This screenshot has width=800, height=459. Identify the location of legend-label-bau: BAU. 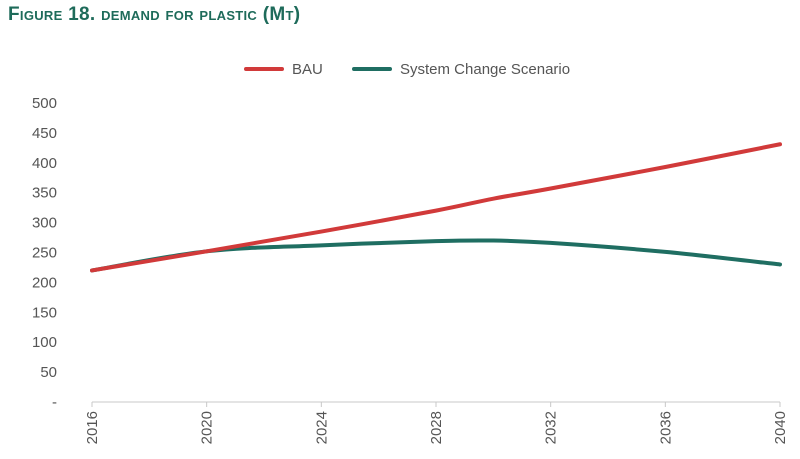
(307, 69).